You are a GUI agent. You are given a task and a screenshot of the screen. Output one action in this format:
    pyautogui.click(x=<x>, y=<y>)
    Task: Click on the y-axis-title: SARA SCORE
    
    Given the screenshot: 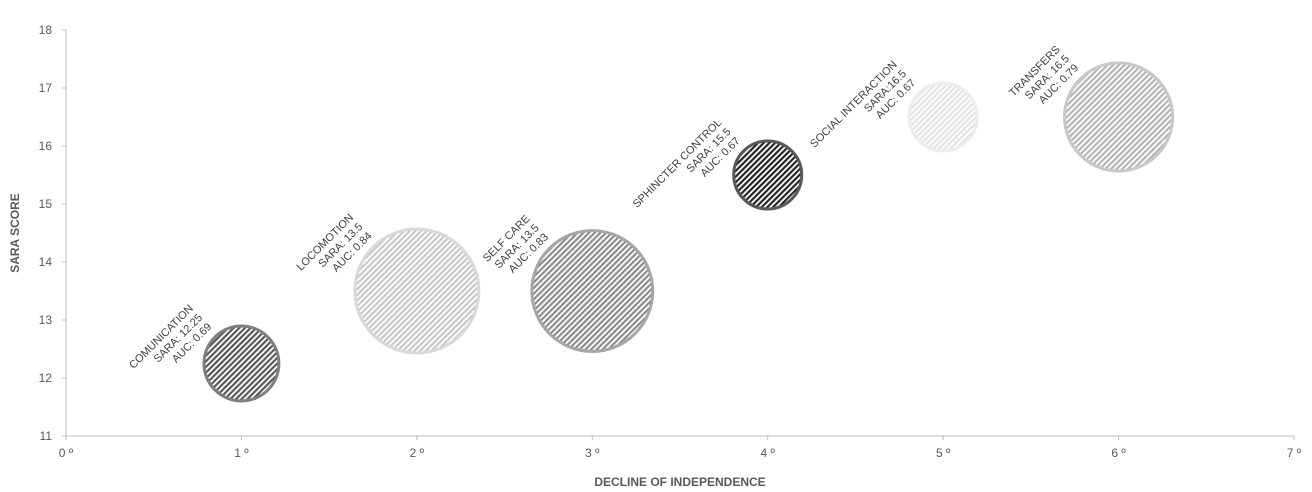 What is the action you would take?
    pyautogui.click(x=15, y=233)
    